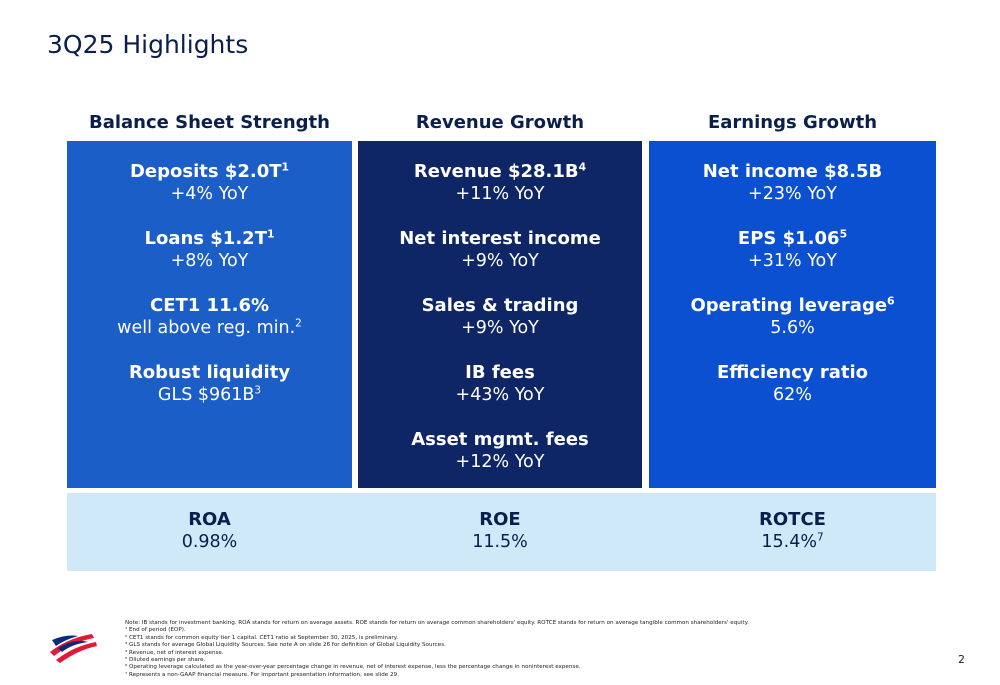  I want to click on metric-label-text: ROTCE, so click(792, 519).